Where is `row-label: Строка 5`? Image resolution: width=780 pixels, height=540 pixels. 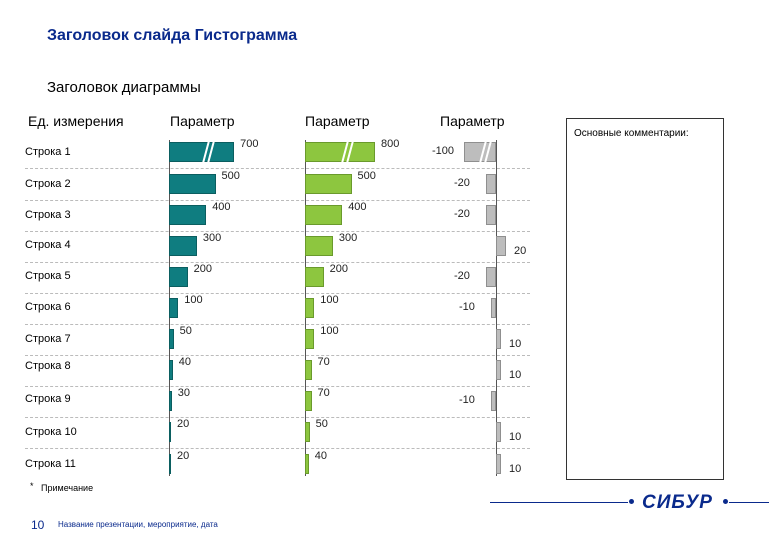
row-label: Строка 5 is located at coordinates (48, 276).